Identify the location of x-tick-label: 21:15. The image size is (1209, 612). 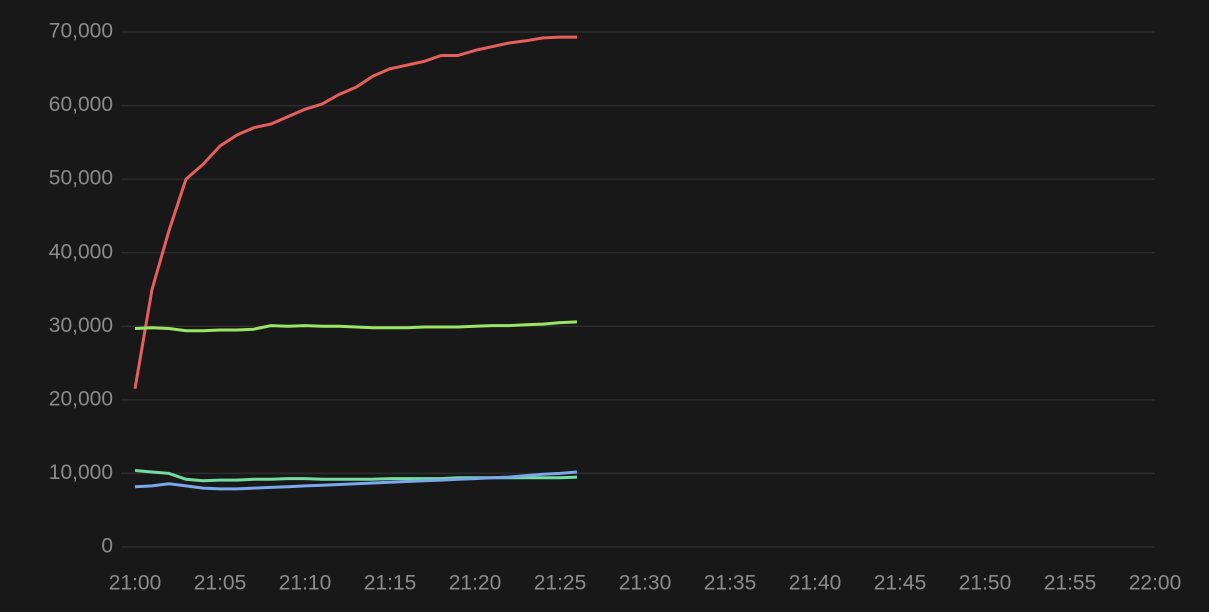
(390, 583).